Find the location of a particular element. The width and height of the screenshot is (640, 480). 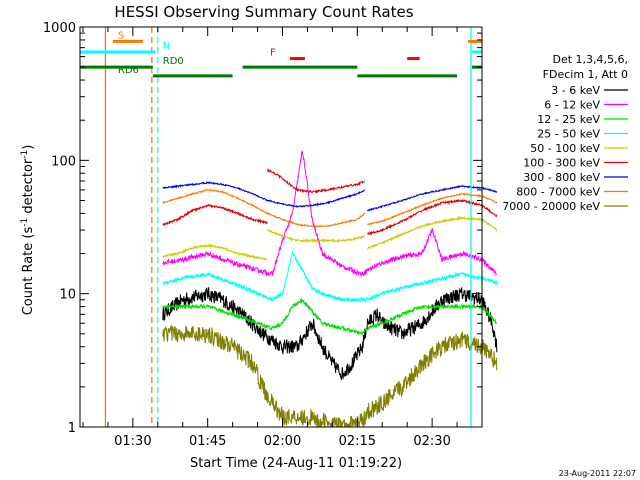

x-tick-label-3: 02:15 is located at coordinates (357, 441).